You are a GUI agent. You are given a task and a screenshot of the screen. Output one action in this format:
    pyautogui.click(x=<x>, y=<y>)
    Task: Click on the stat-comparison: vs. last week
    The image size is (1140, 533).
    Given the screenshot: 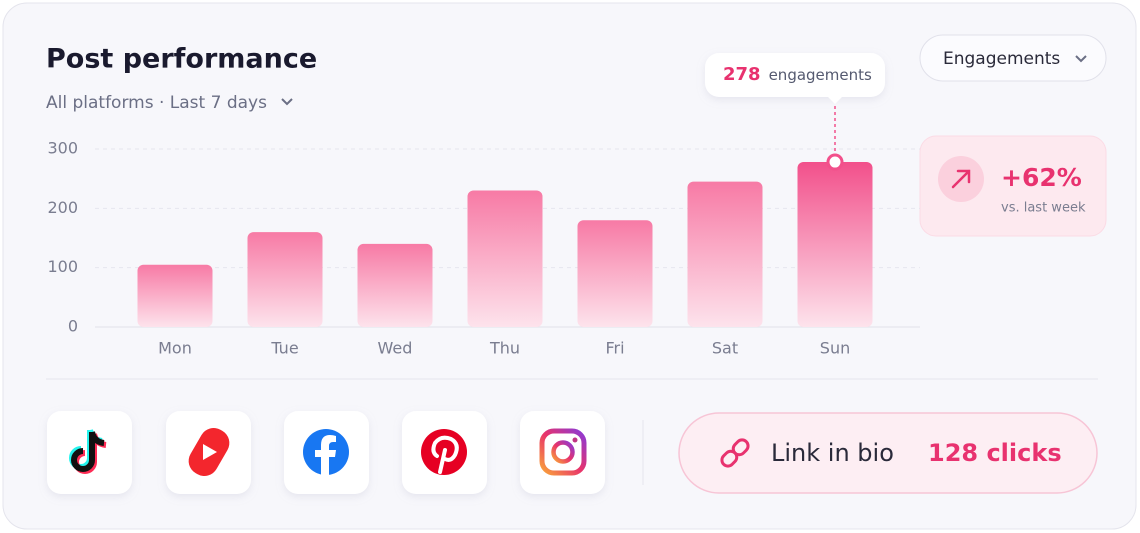 What is the action you would take?
    pyautogui.click(x=1043, y=208)
    